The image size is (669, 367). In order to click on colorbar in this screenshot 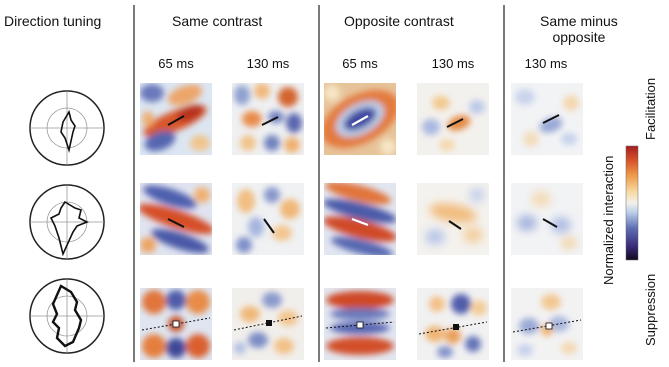, I will do `click(632, 203)`.